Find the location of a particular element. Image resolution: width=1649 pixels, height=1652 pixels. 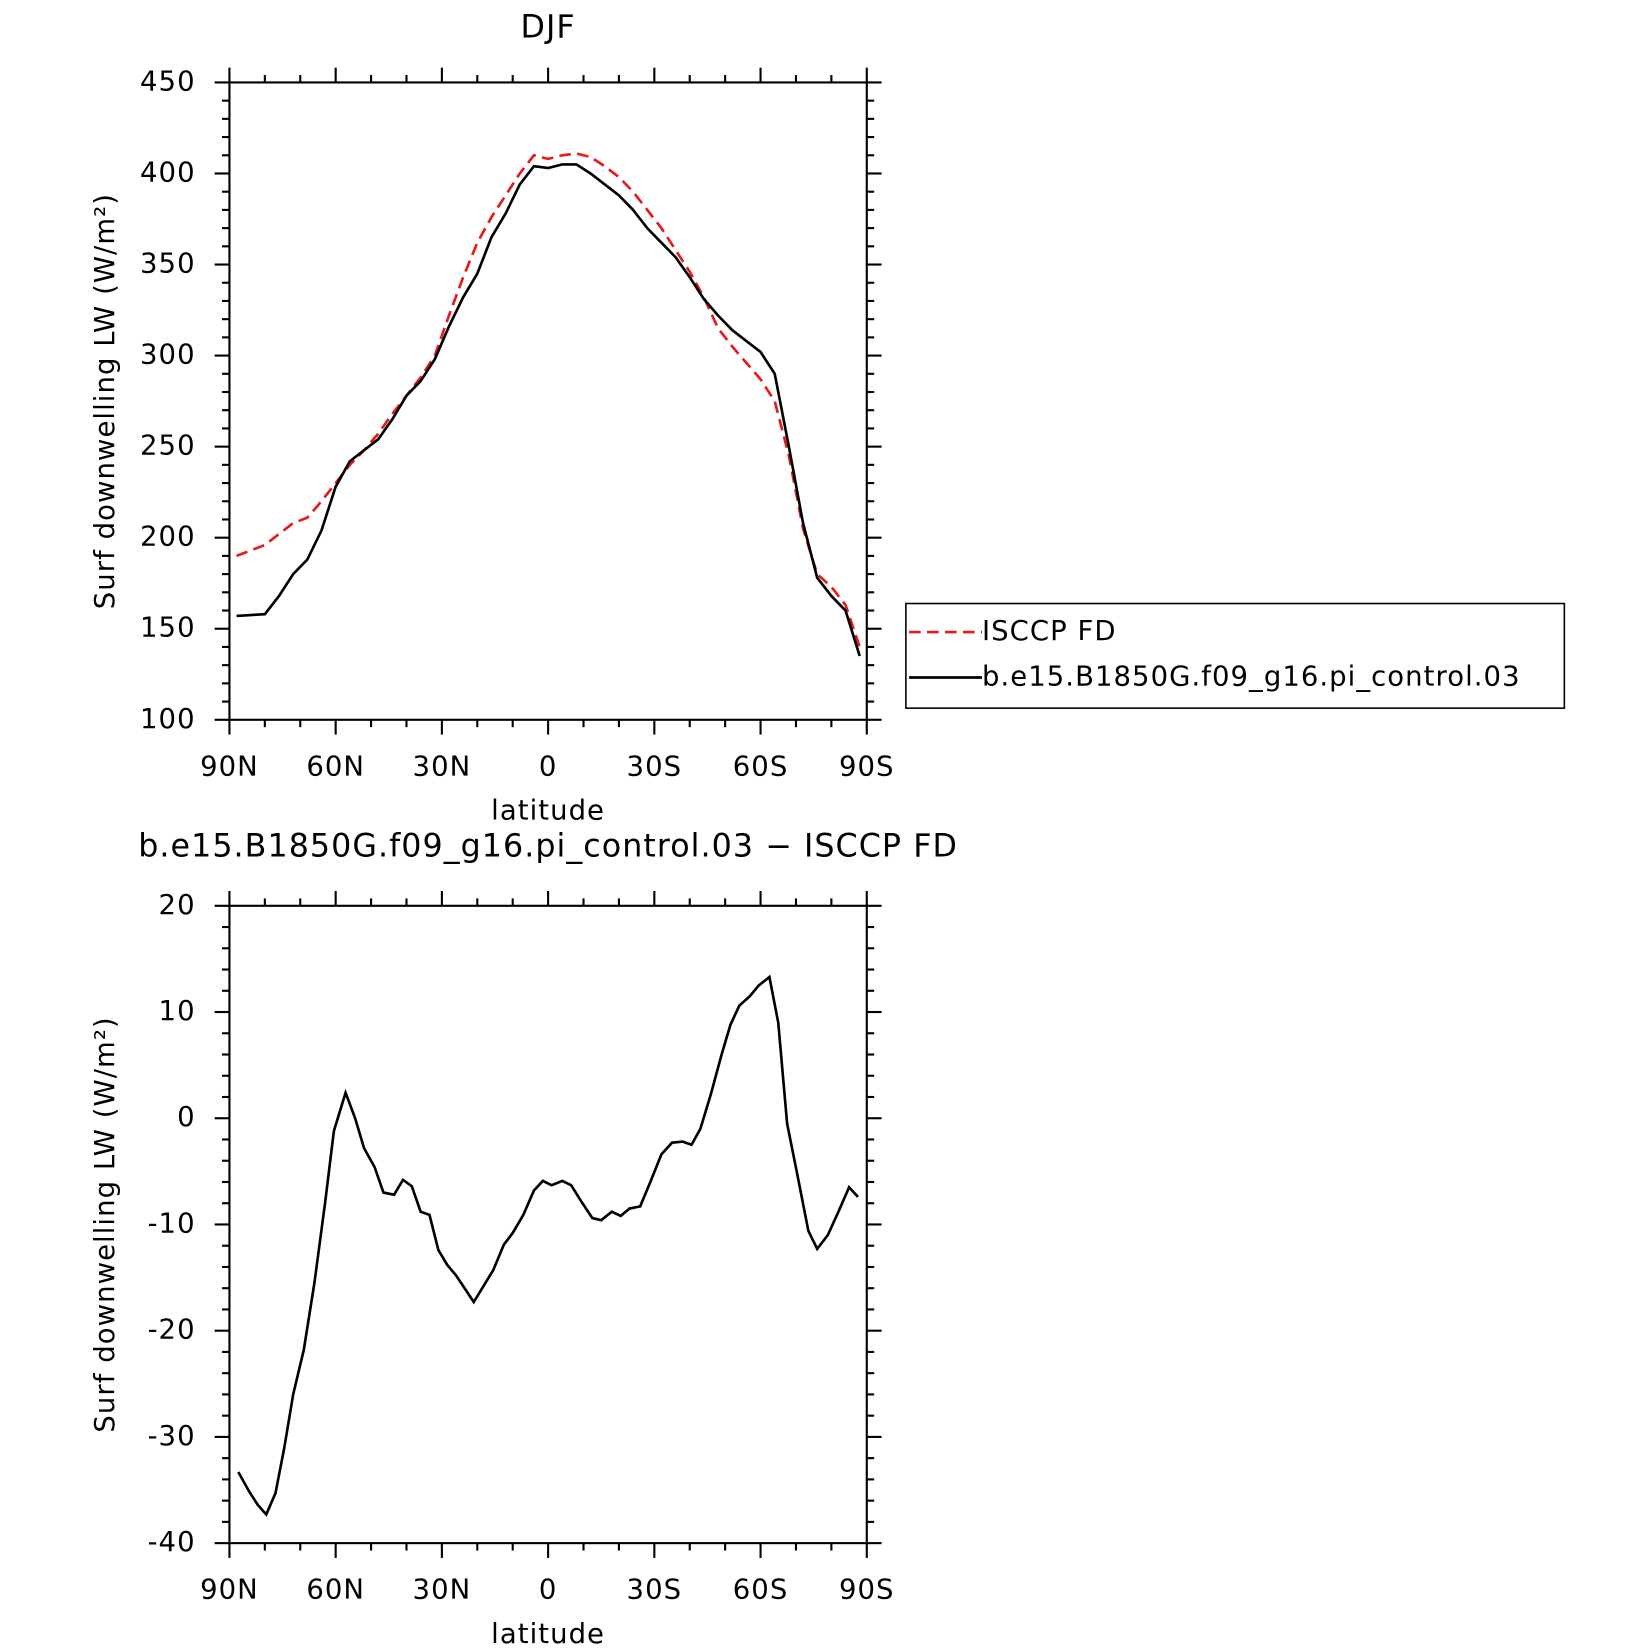

legend-label: b.e15.B1850G.f09_g16.pi_control.03 is located at coordinates (1251, 676).